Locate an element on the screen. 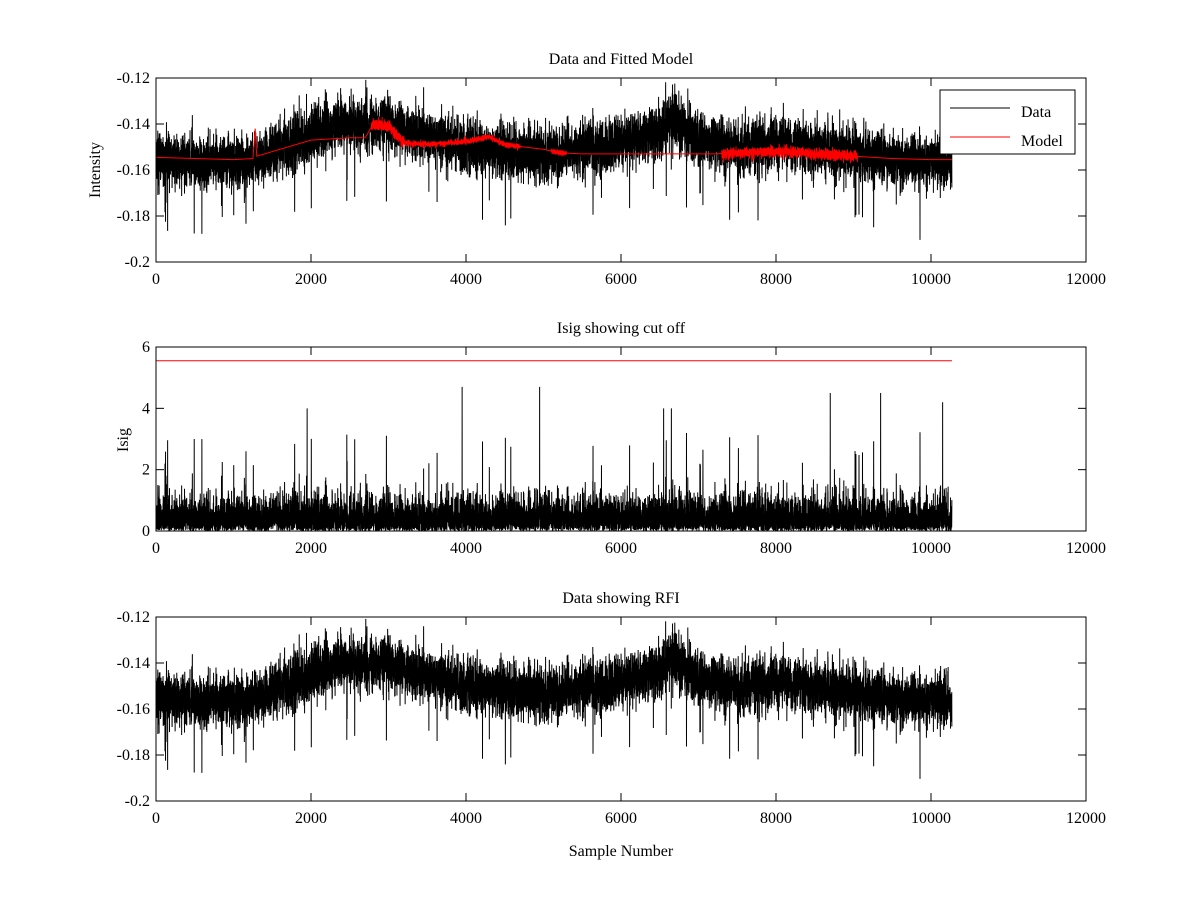  series-isig-line is located at coordinates (554, 459).